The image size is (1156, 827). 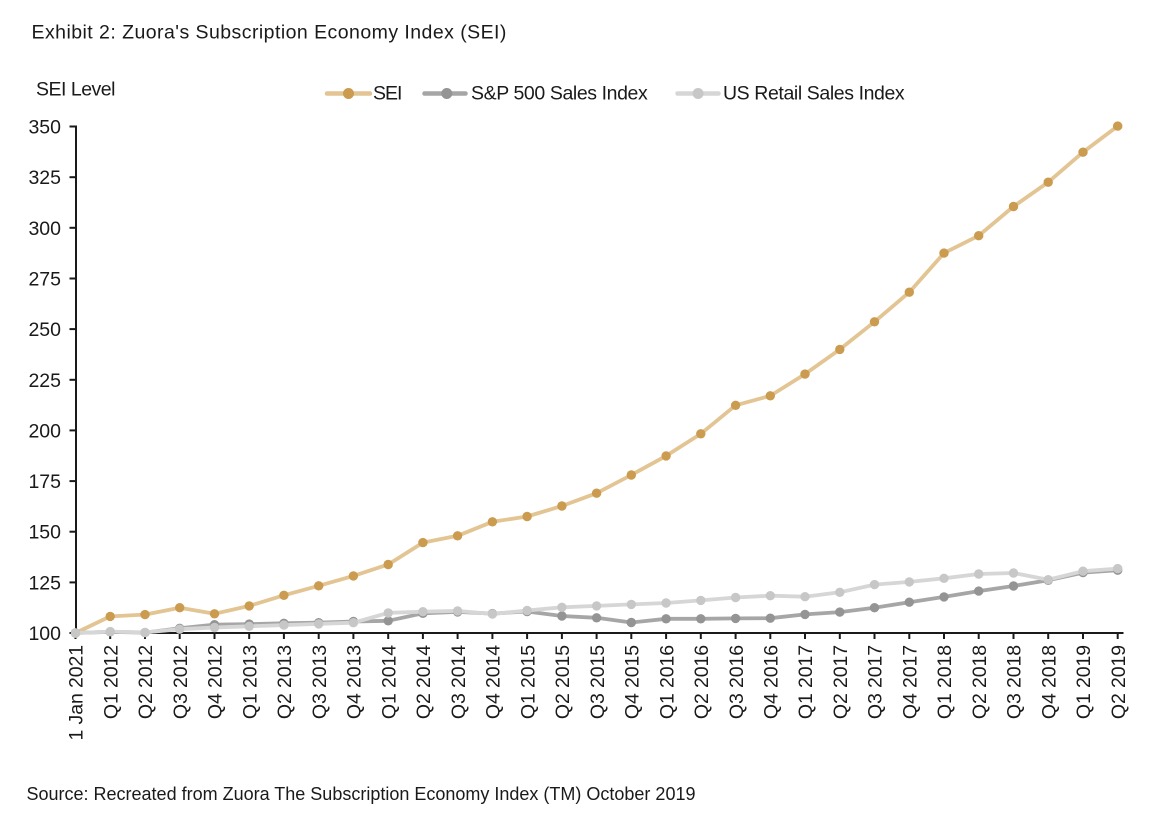 I want to click on svg-text: Q1 2014, so click(x=389, y=682).